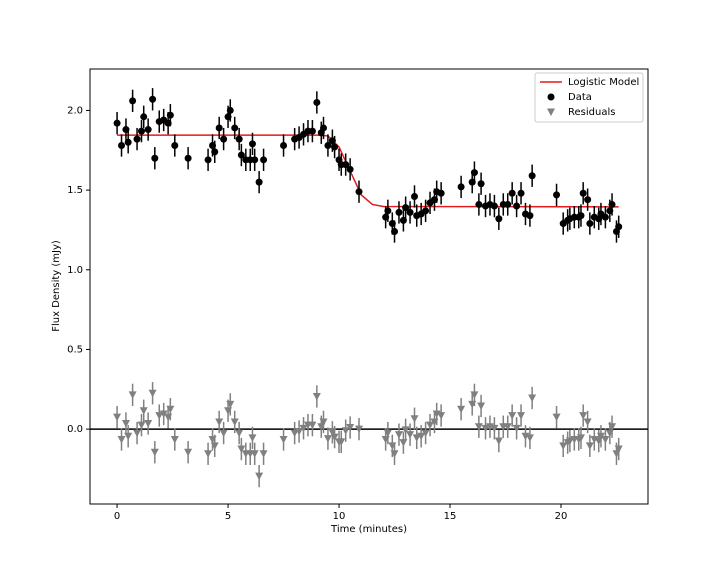 Image resolution: width=720 pixels, height=576 pixels. I want to click on legend-label: Logistic Model, so click(603, 82).